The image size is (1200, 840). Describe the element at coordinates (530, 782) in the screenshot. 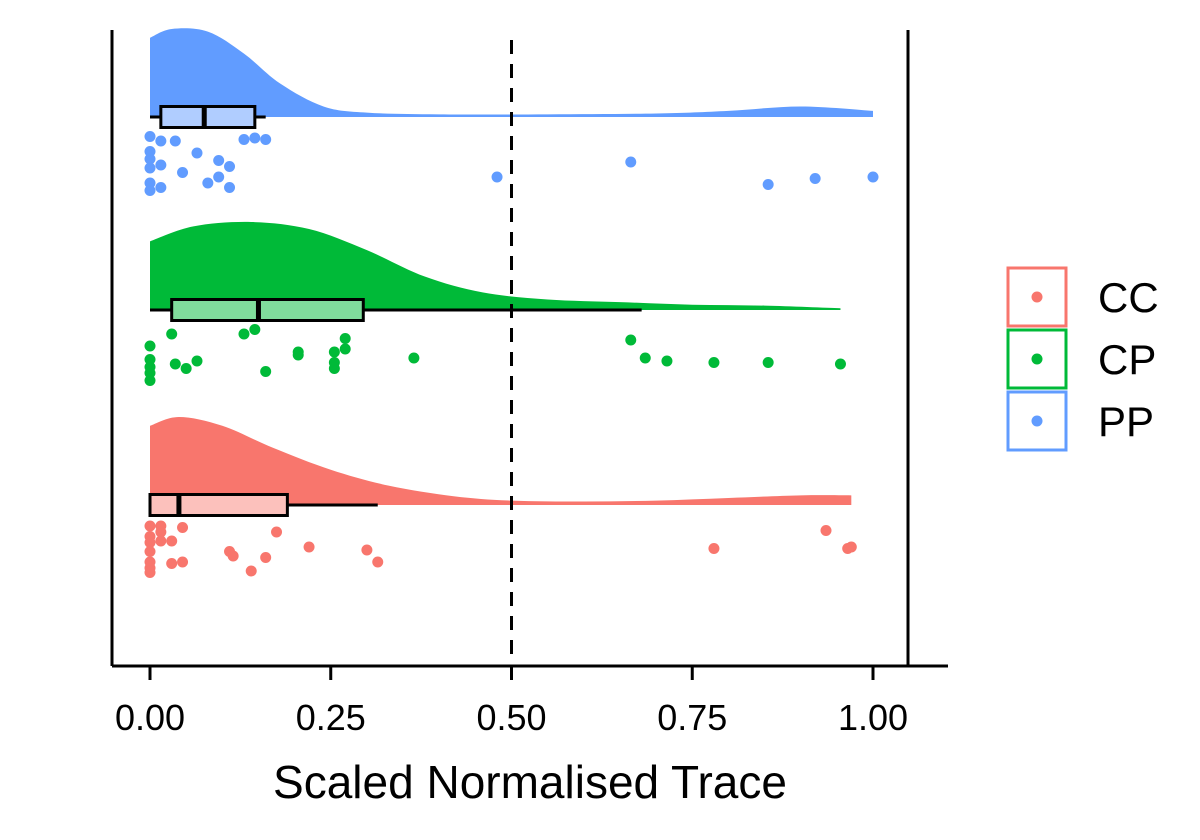

I see `x-axis-title: Scaled Normalised Trace` at that location.